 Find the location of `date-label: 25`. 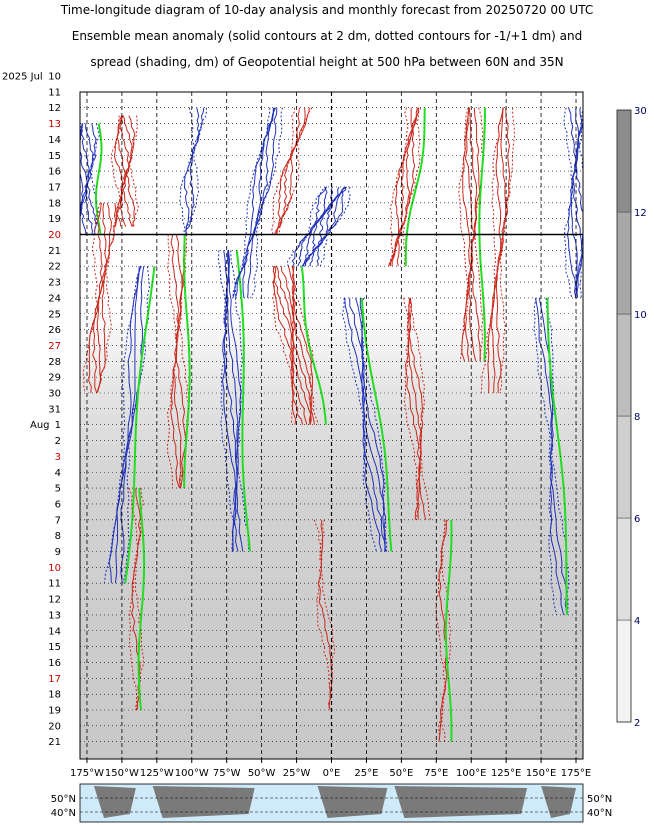

date-label: 25 is located at coordinates (54, 314).